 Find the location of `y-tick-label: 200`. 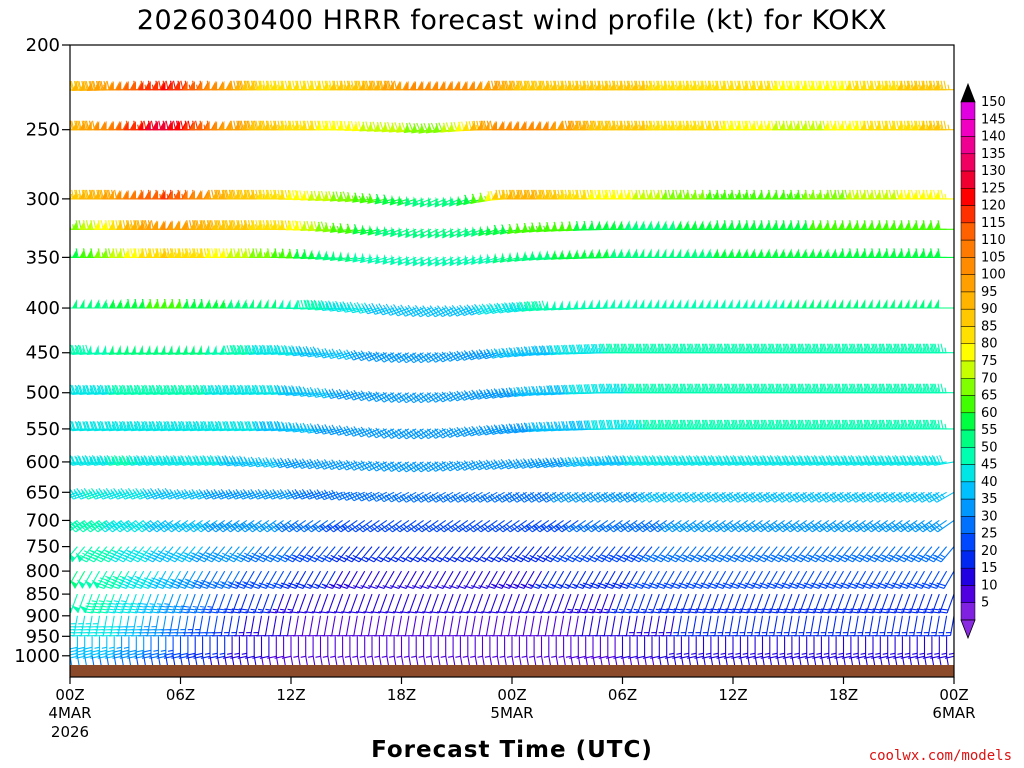

y-tick-label: 200 is located at coordinates (43, 45).